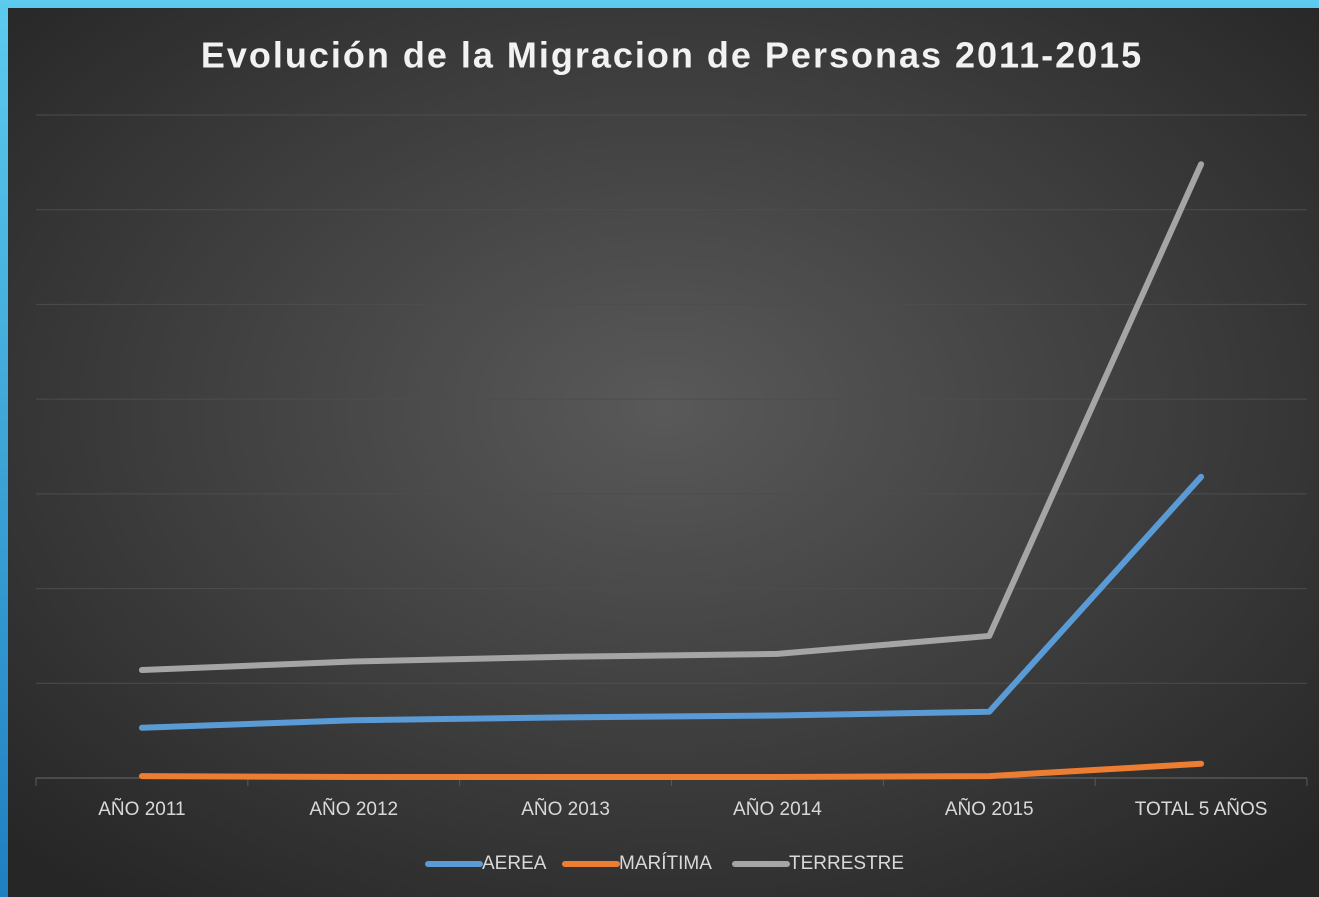  Describe the element at coordinates (777, 809) in the screenshot. I see `x-tick-label: AÑO 2014` at that location.